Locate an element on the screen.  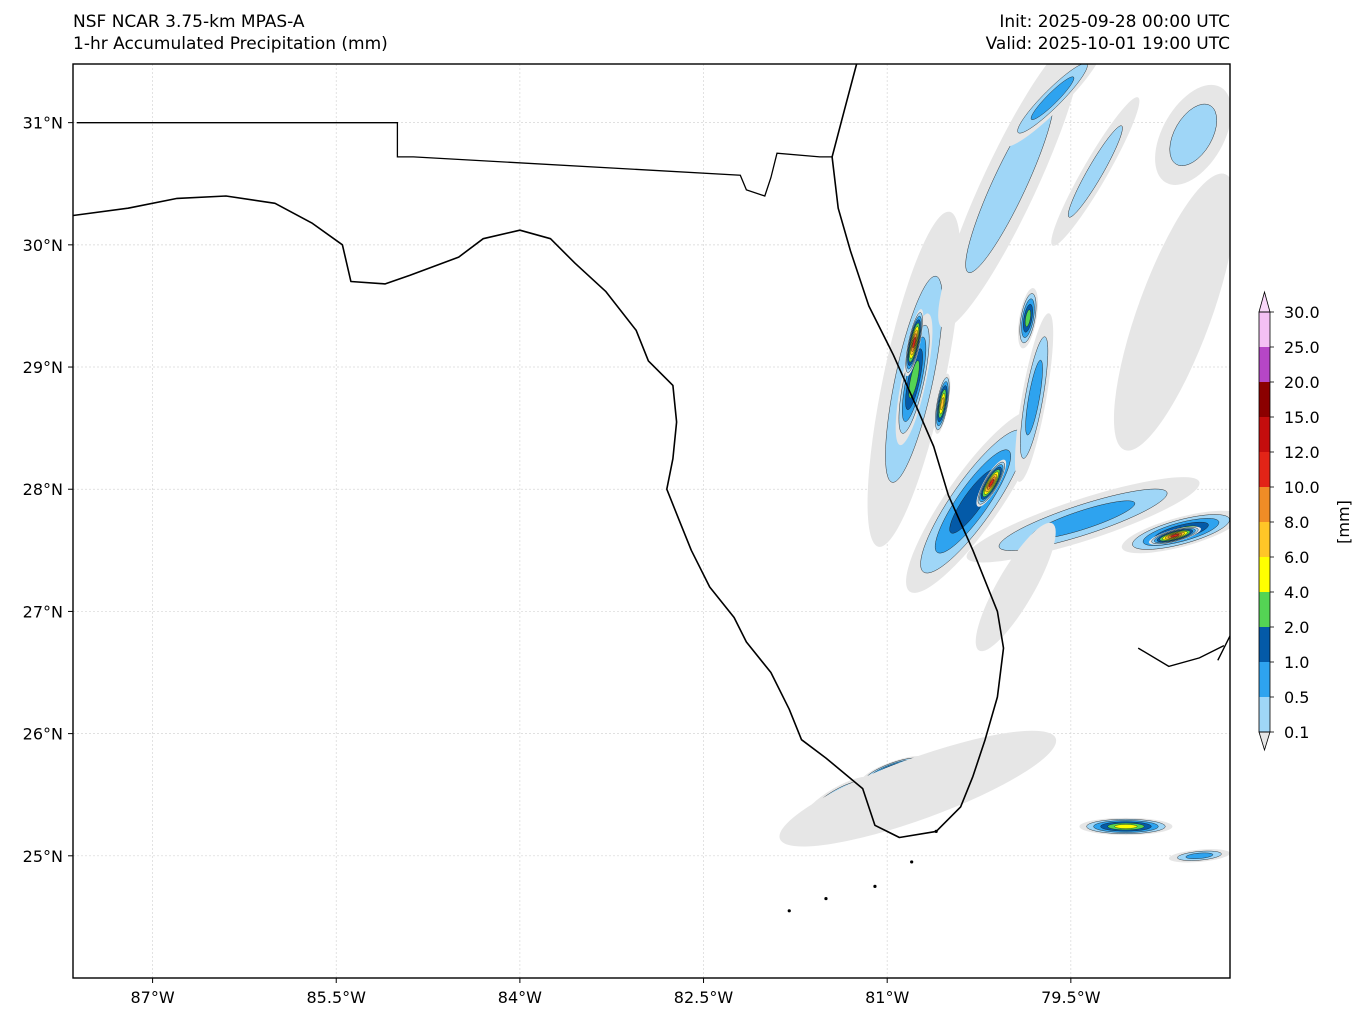
field-name: 1-hr Accumulated Precipitation (mm) is located at coordinates (230, 44).